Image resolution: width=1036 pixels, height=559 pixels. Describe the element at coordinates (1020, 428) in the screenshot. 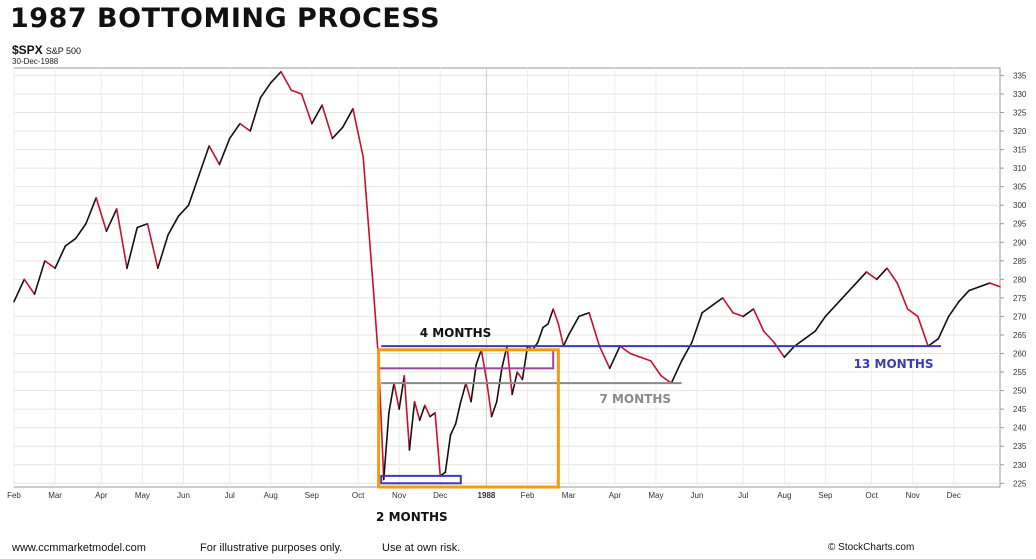

I see `y-tick-label: 240` at that location.